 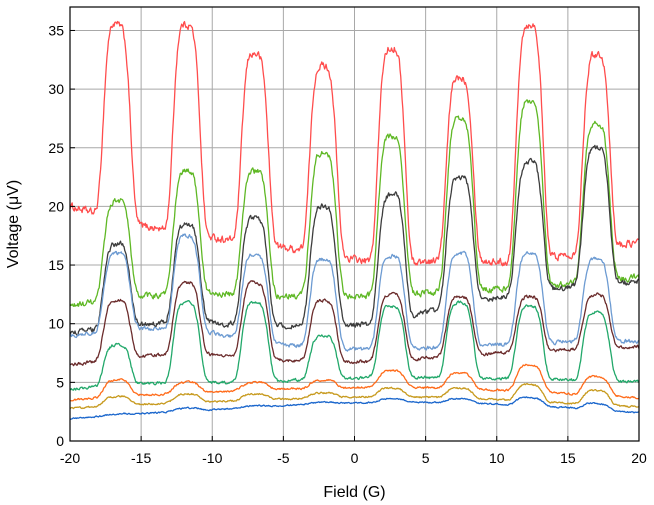 I want to click on y-tick-label: 15, so click(x=56, y=265).